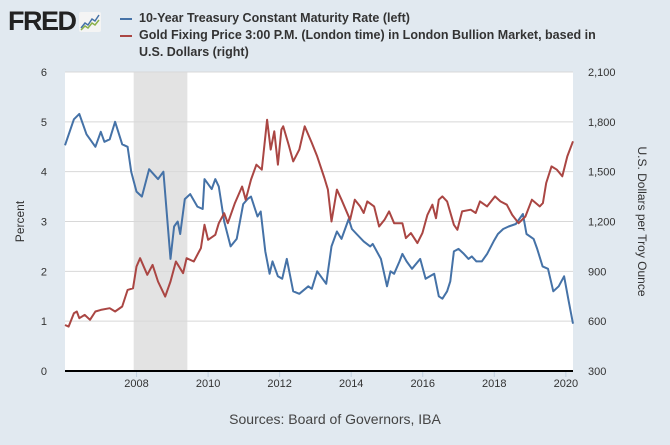 The height and width of the screenshot is (445, 670). Describe the element at coordinates (602, 173) in the screenshot. I see `y-tick-label-right: 1,500` at that location.